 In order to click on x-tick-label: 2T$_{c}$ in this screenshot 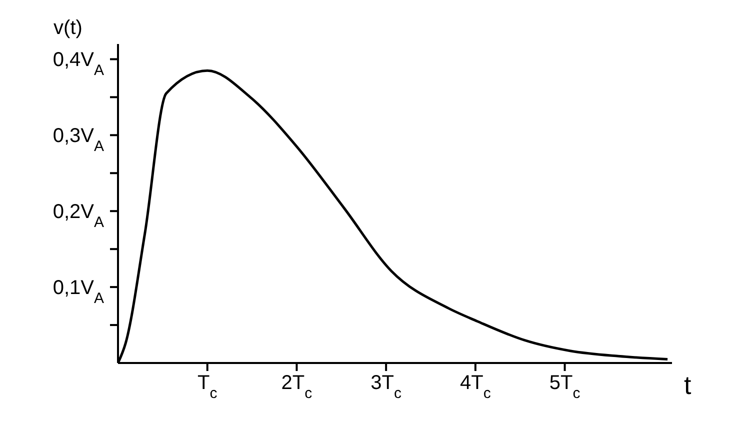, I will do `click(297, 387)`.